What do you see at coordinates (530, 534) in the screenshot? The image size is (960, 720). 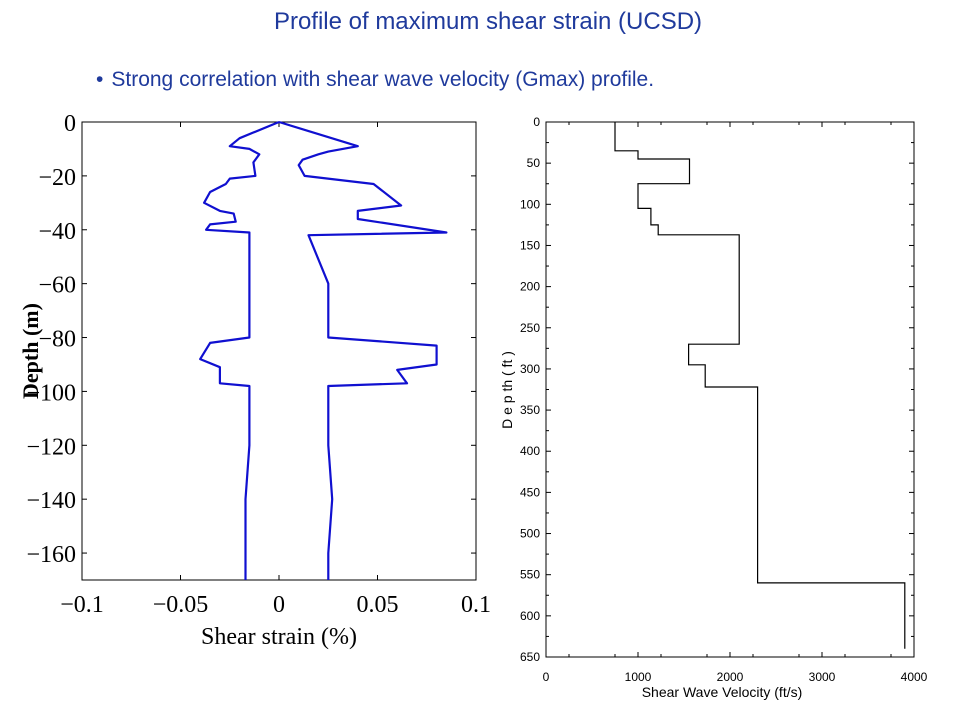 I see `y-tick-label: 500` at bounding box center [530, 534].